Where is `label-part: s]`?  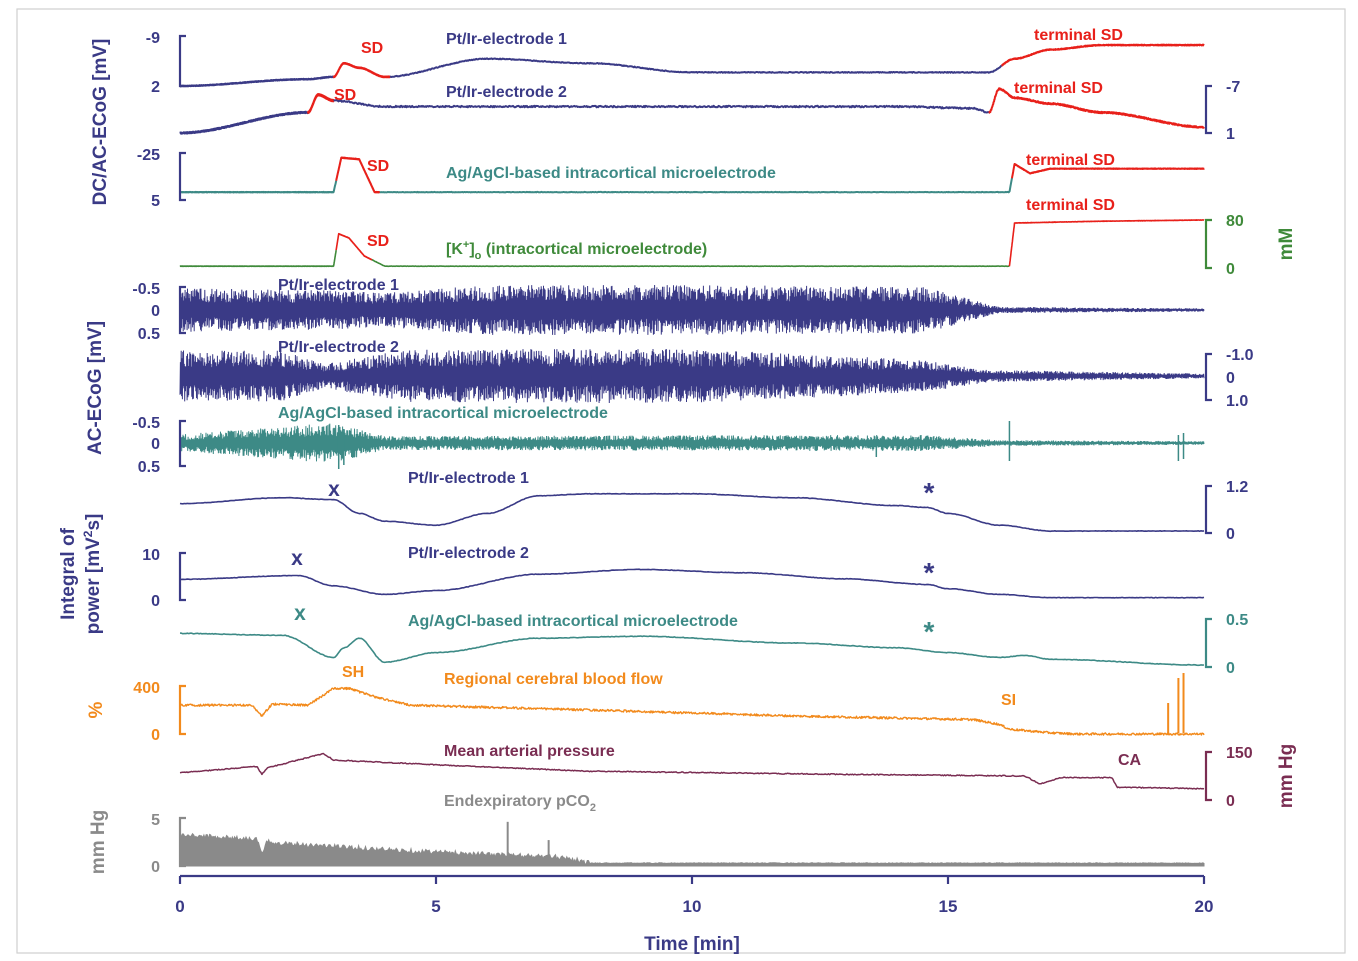
label-part: s] is located at coordinates (93, 522).